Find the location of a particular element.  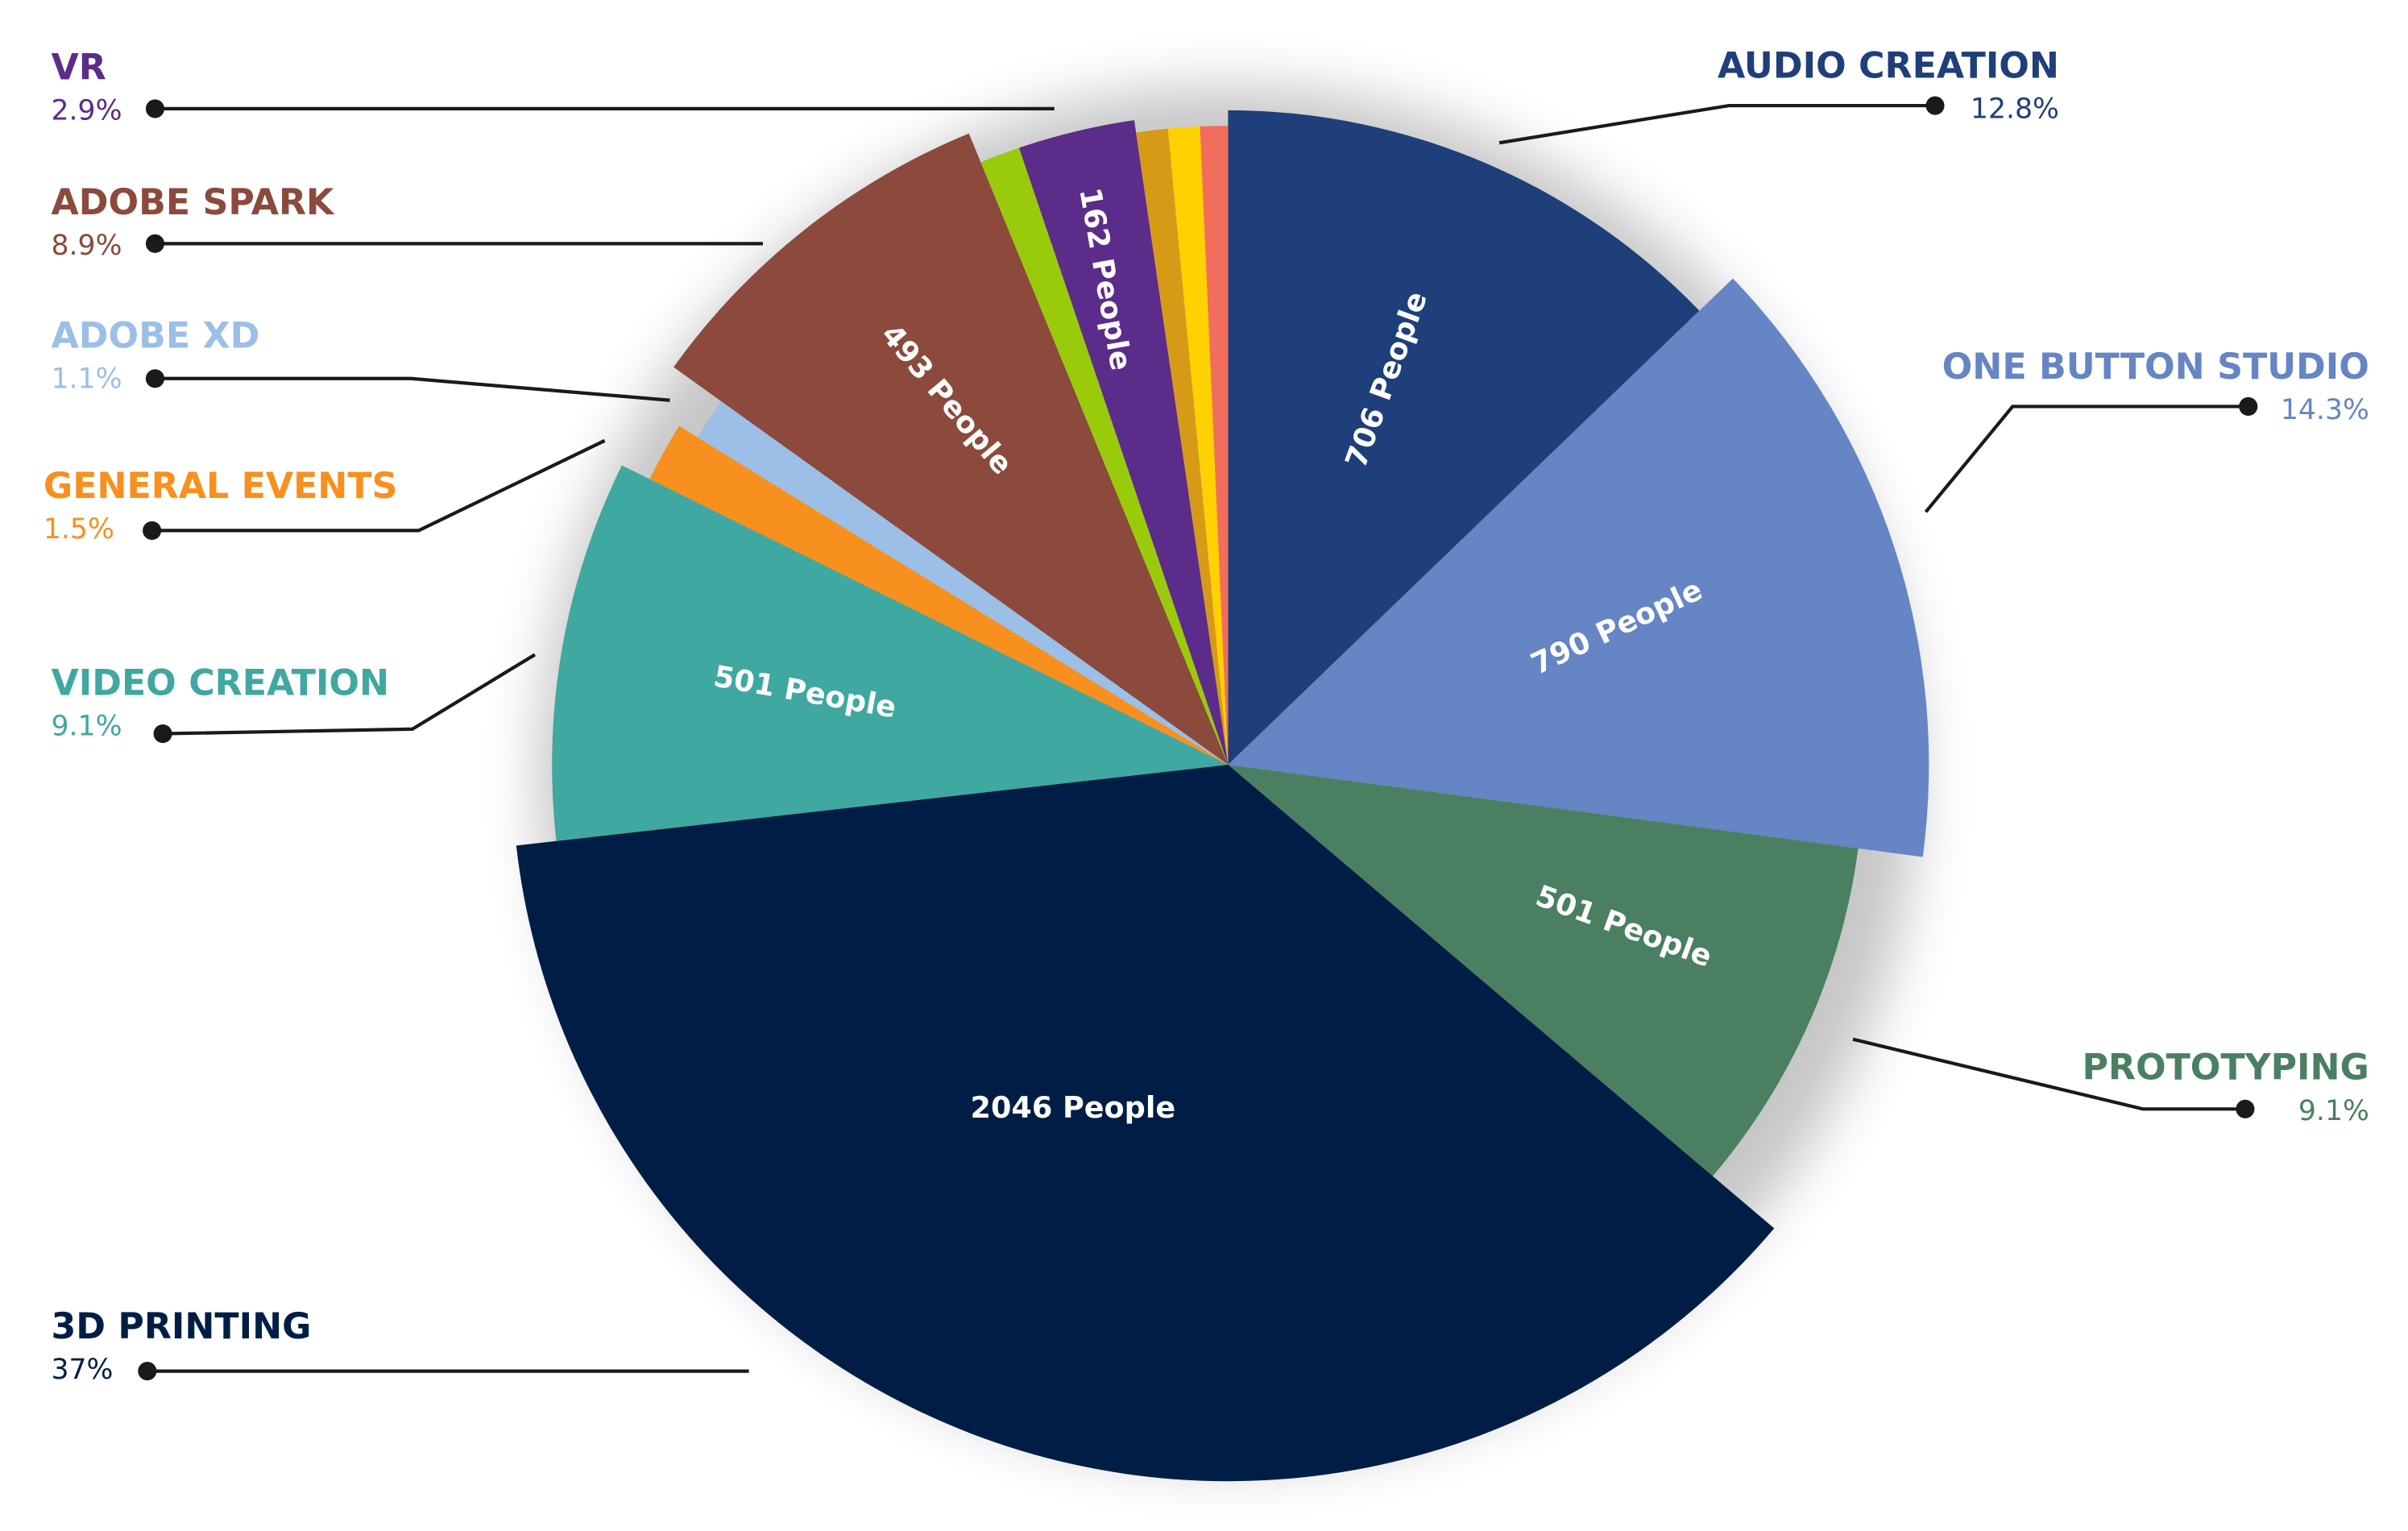

percent-label: 2.9% is located at coordinates (87, 110).